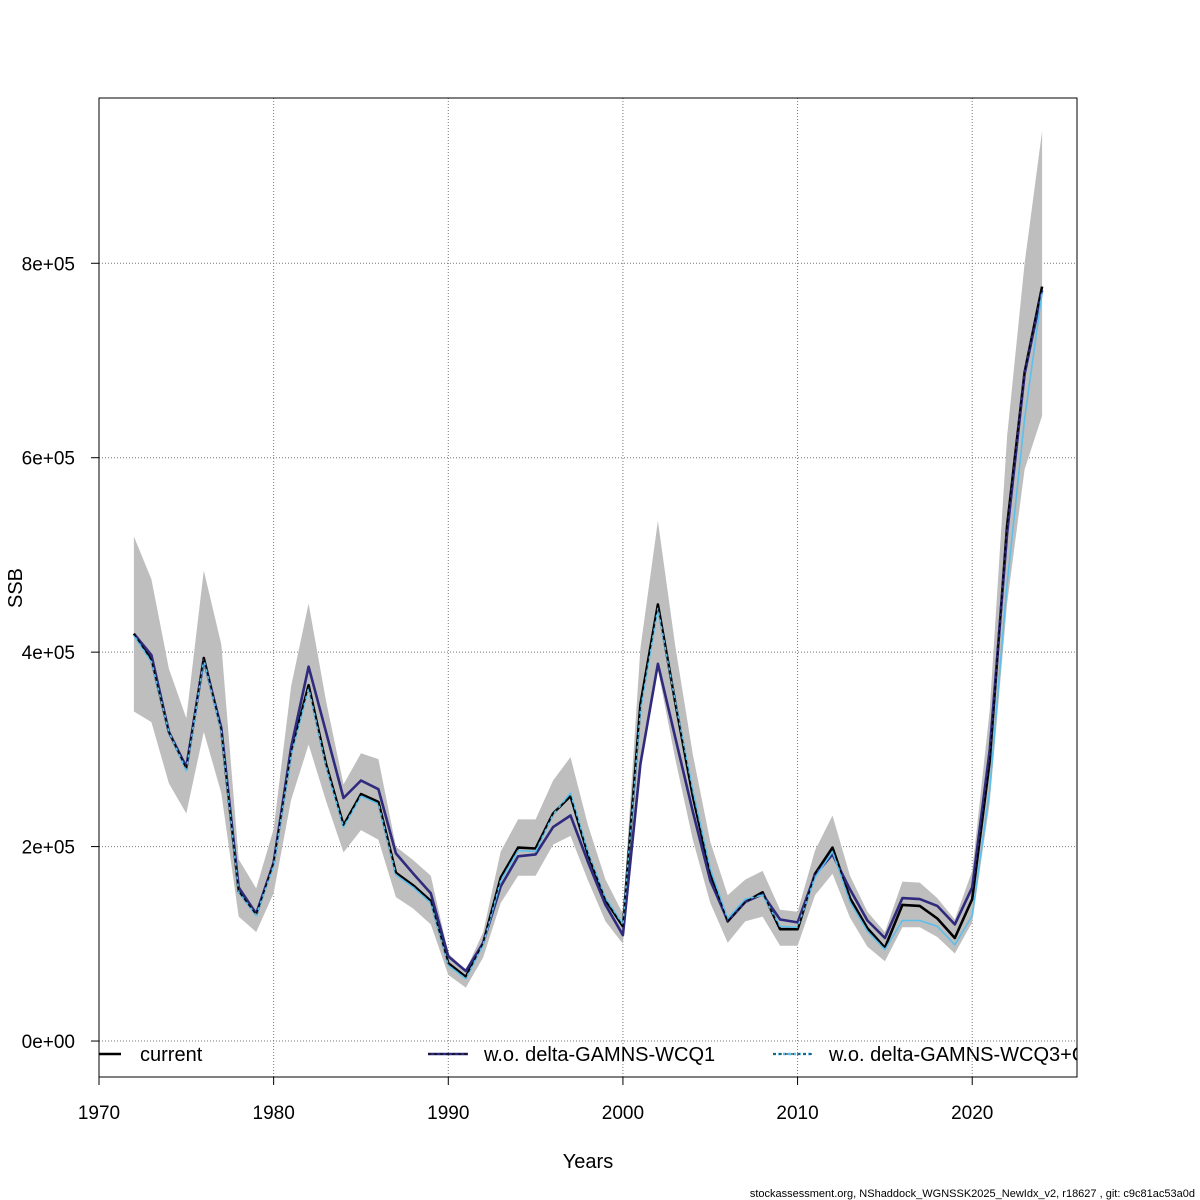 The width and height of the screenshot is (1200, 1200). Describe the element at coordinates (535, 1100) in the screenshot. I see `x-axis: 1970 1980 1990 2000 2010 2020` at that location.